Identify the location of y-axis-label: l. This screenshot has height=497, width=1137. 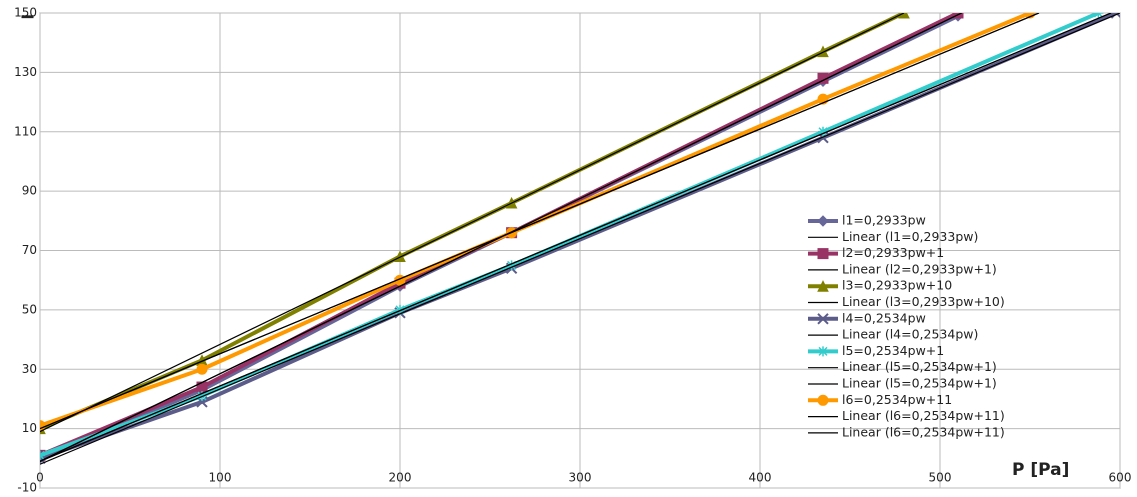
(27, 16).